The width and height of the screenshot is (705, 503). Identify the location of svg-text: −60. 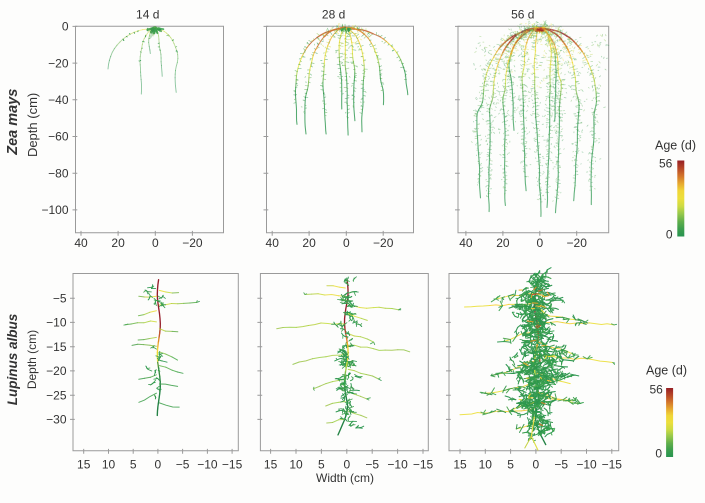
(58, 137).